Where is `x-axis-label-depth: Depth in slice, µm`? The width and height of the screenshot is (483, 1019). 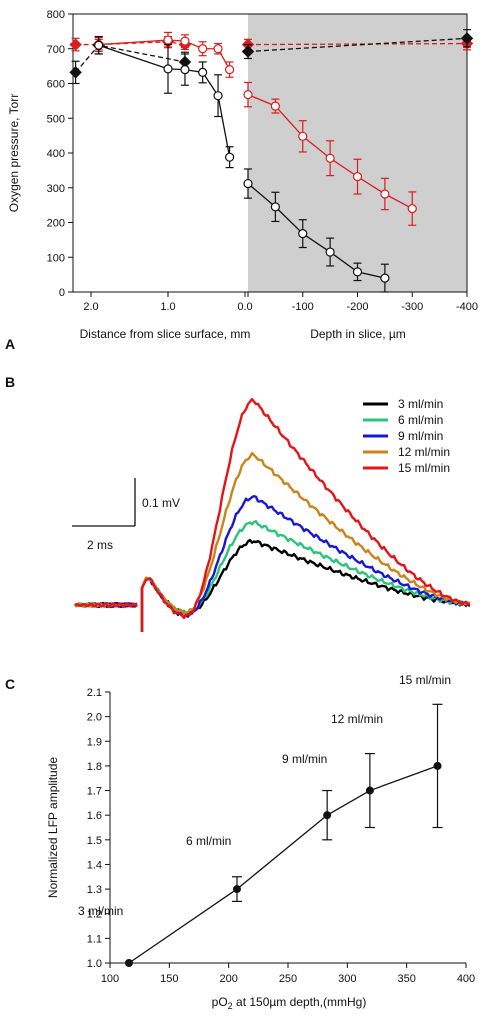 x-axis-label-depth: Depth in slice, µm is located at coordinates (358, 334).